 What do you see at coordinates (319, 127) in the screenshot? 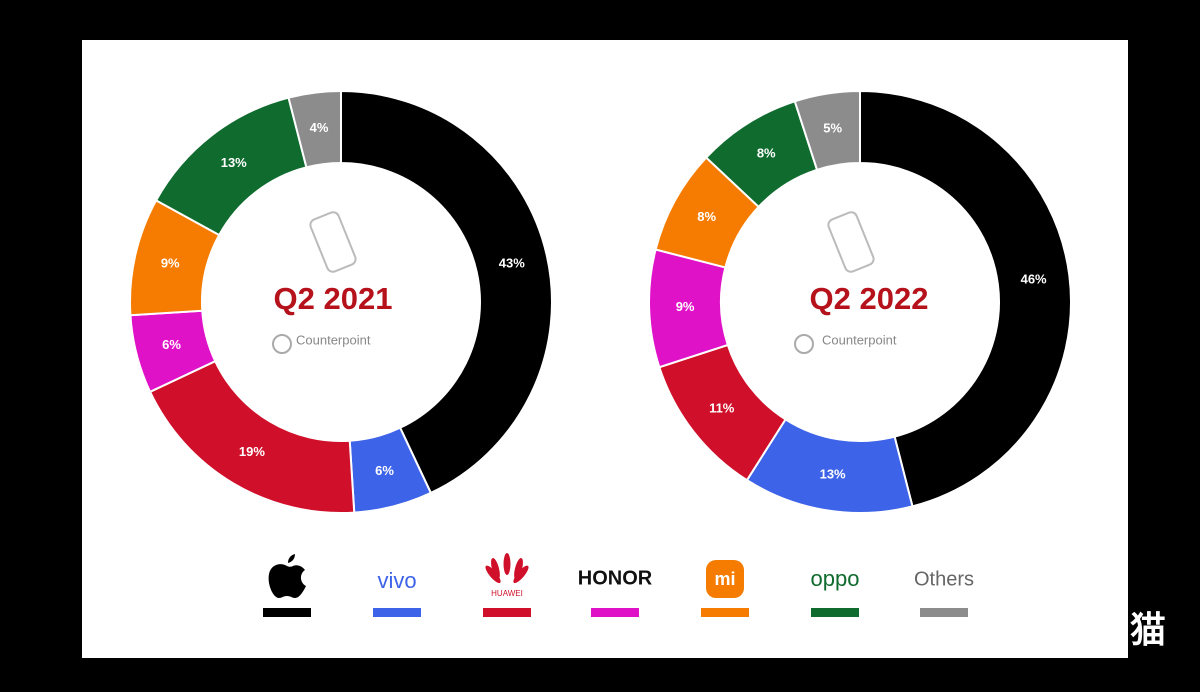
I see `data-label: 4%` at bounding box center [319, 127].